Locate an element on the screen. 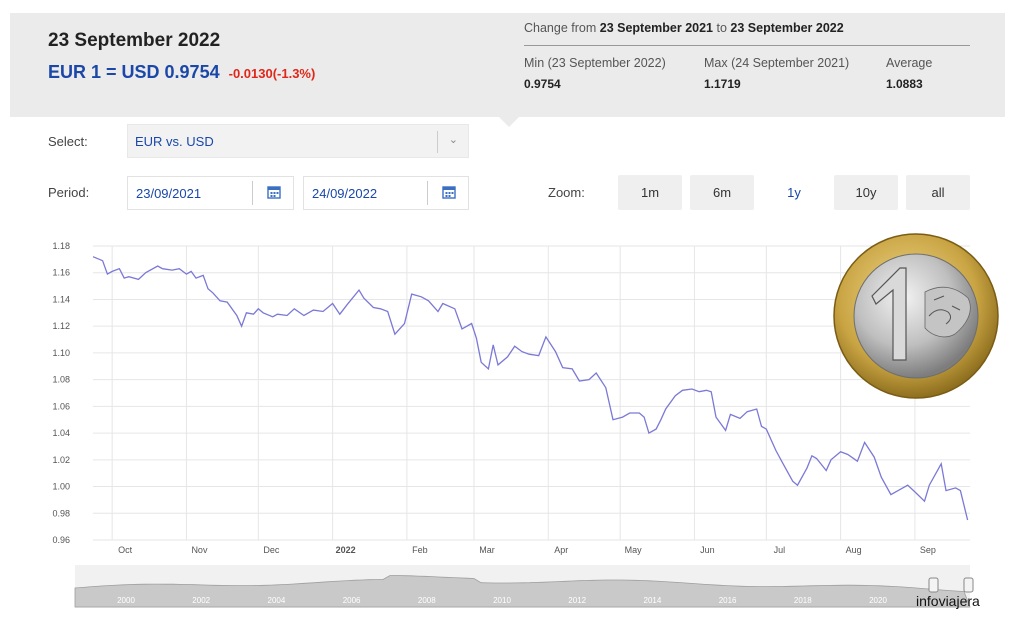 The image size is (1024, 632). x-tick-label: May is located at coordinates (634, 550).